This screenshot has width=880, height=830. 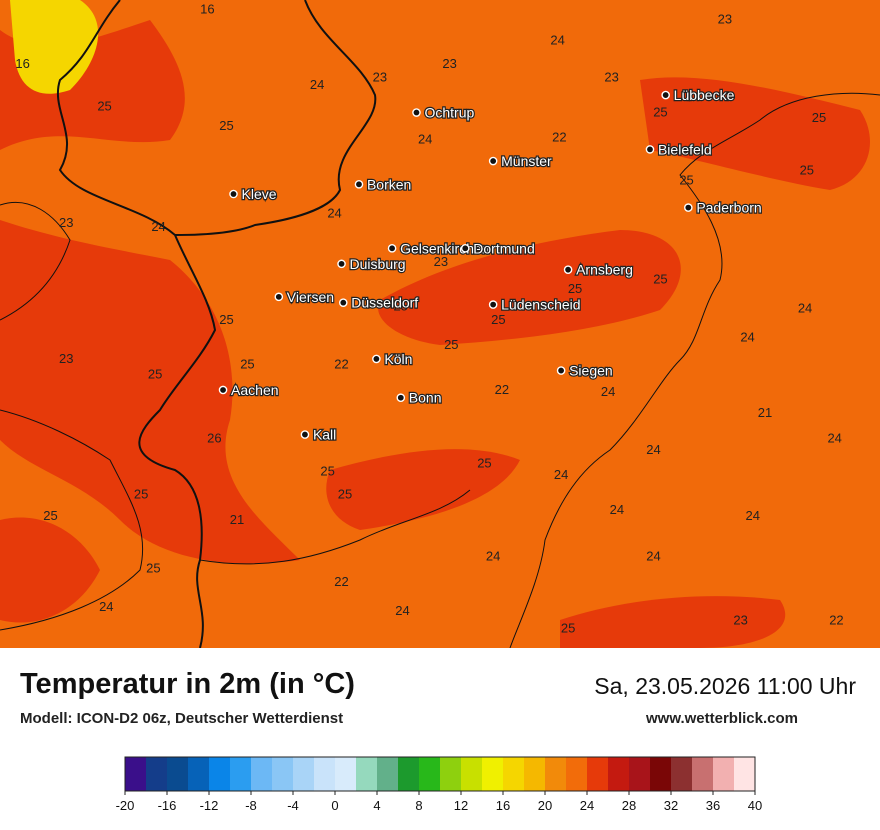 What do you see at coordinates (35, 261) in the screenshot?
I see `province-border-nl` at bounding box center [35, 261].